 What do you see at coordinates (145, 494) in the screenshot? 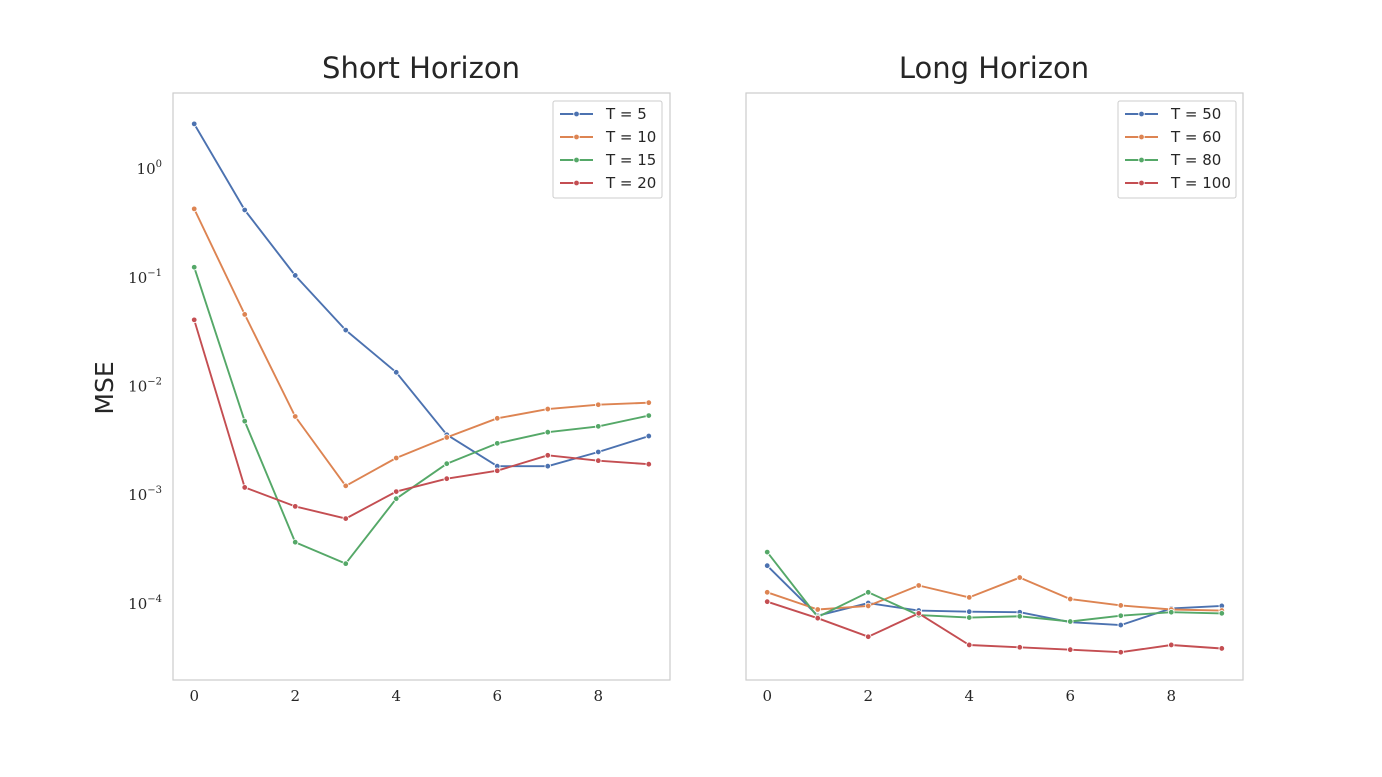
I see `y-tick-label: 10⁻³` at bounding box center [145, 494].